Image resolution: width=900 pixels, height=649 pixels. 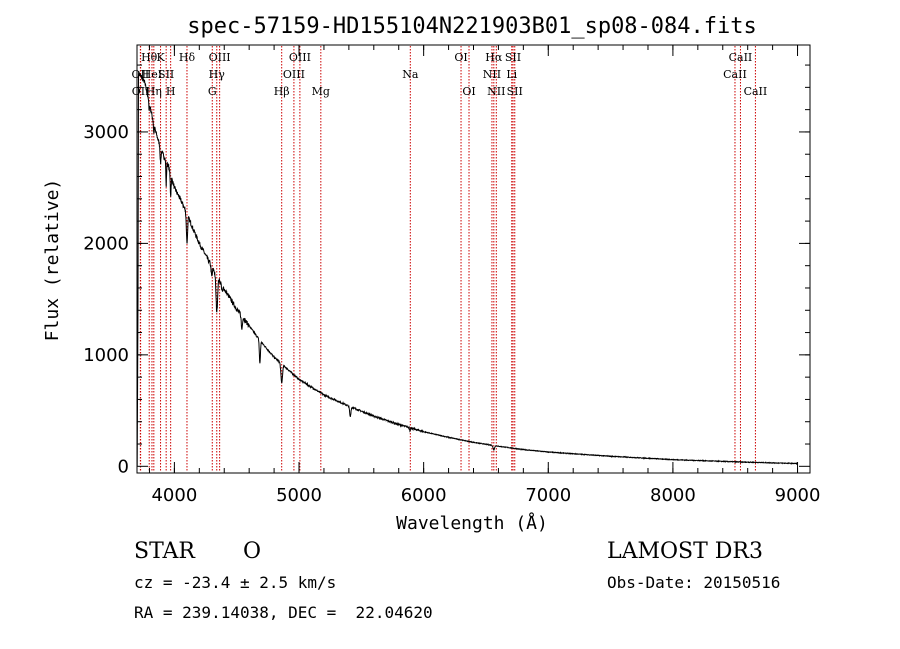 What do you see at coordinates (235, 582) in the screenshot?
I see `redshift-value: cz = -23.4 ± 2.5 km/s` at bounding box center [235, 582].